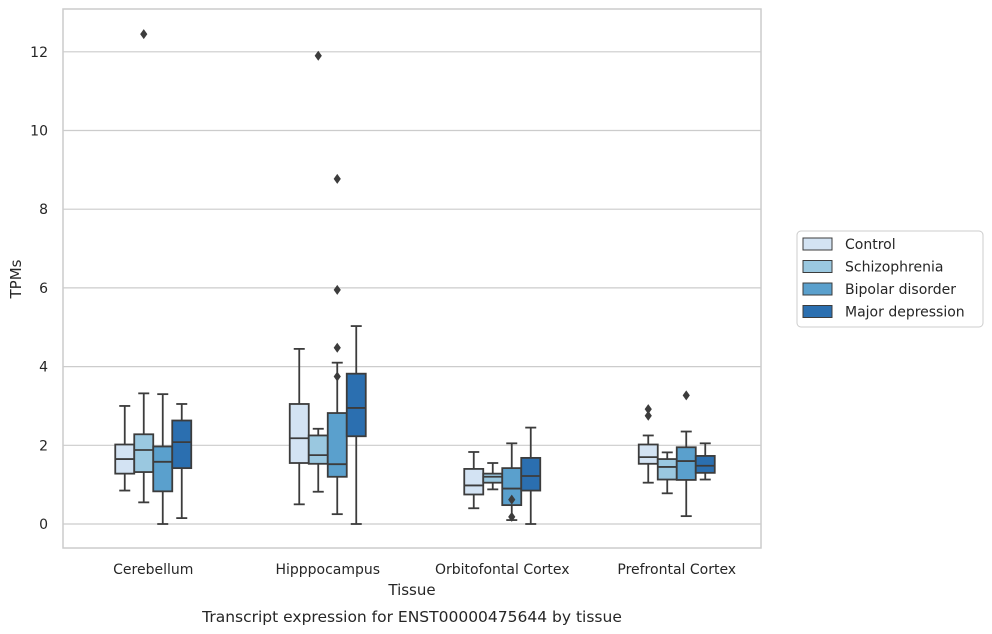 This screenshot has width=992, height=634. What do you see at coordinates (502, 570) in the screenshot?
I see `x-tick-label: Orbitofontal Cortex` at bounding box center [502, 570].